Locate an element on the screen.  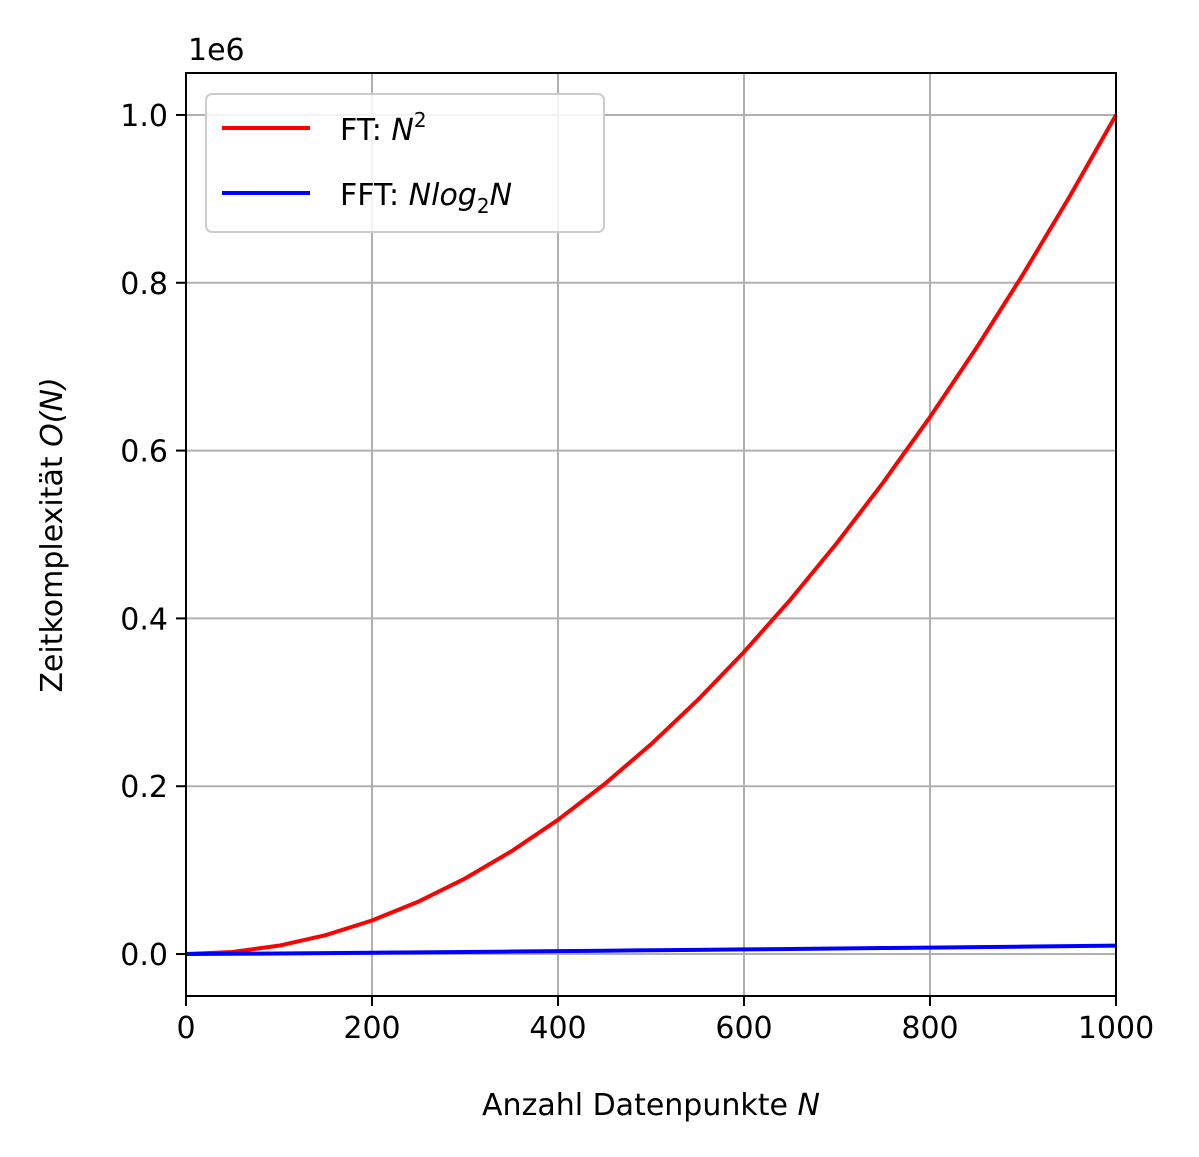
legend-ft-prefix: FT: is located at coordinates (365, 130).